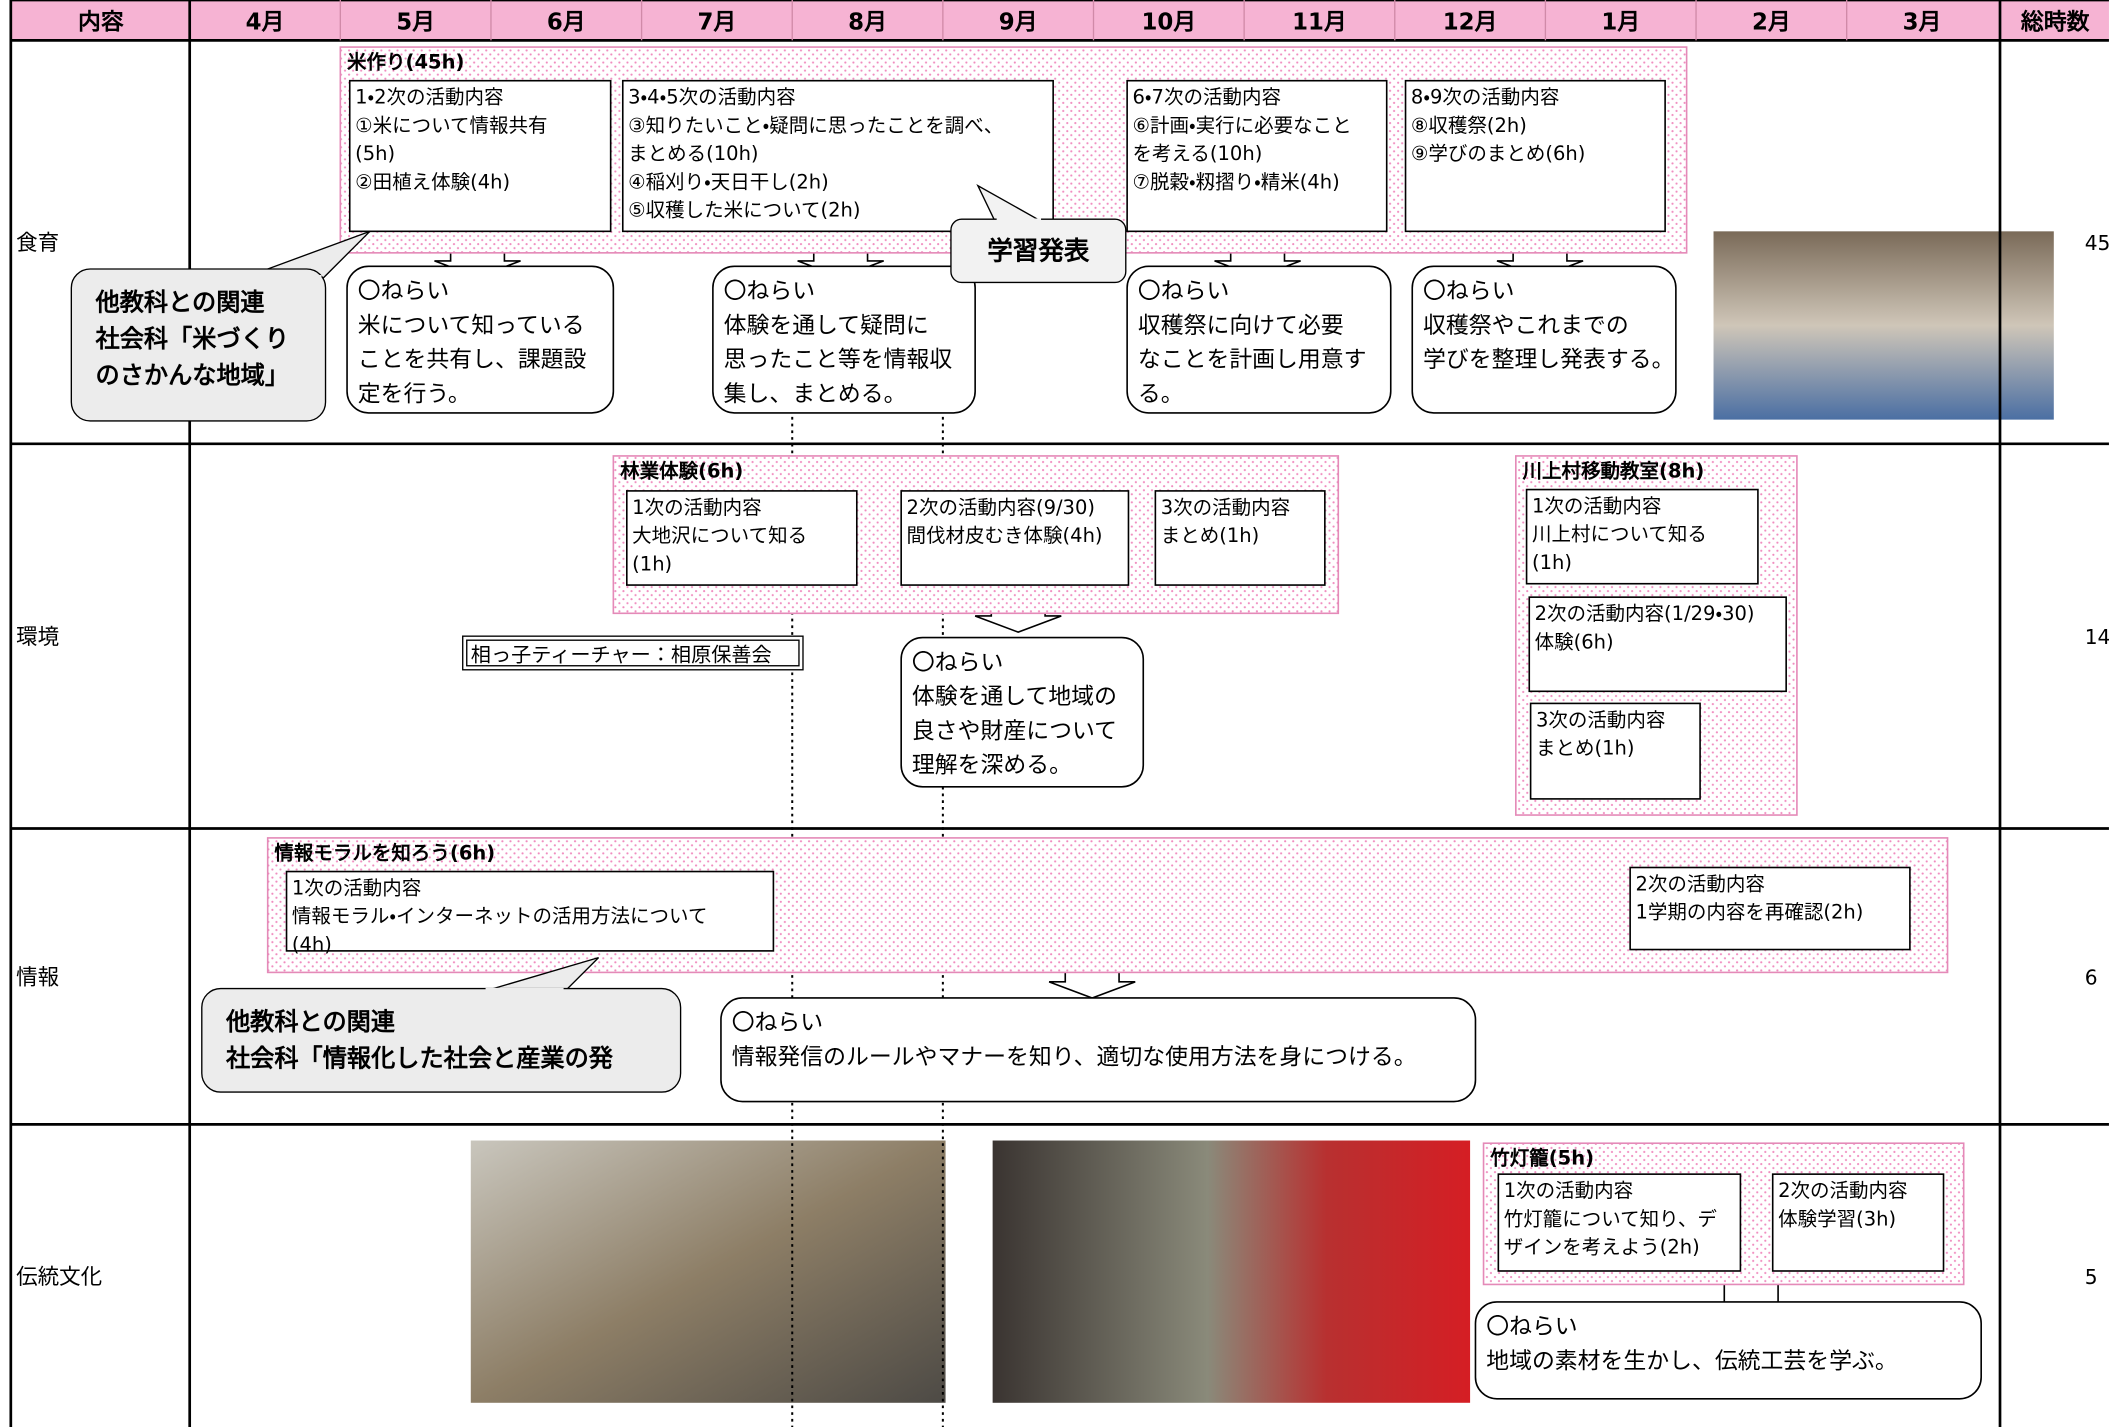 Image resolution: width=2109 pixels, height=1427 pixels. What do you see at coordinates (693, 153) in the screenshot?
I see `activity-text: まとめる(10h)` at bounding box center [693, 153].